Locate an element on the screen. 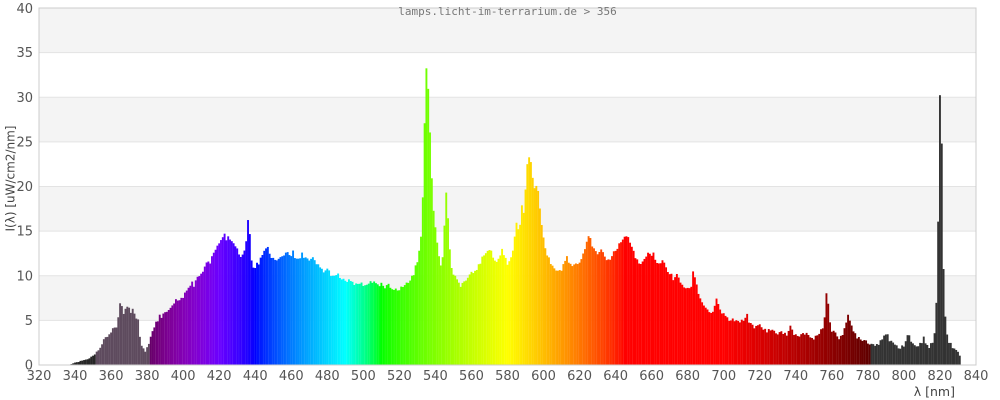 The width and height of the screenshot is (1000, 400). y-tick-label: 20 is located at coordinates (24, 187).